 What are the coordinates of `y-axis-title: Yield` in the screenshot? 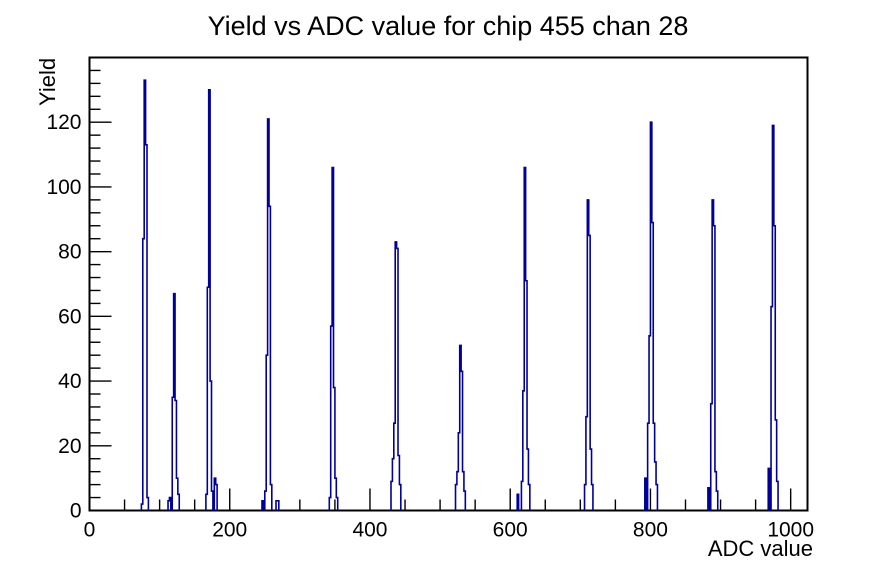 It's located at (47, 81).